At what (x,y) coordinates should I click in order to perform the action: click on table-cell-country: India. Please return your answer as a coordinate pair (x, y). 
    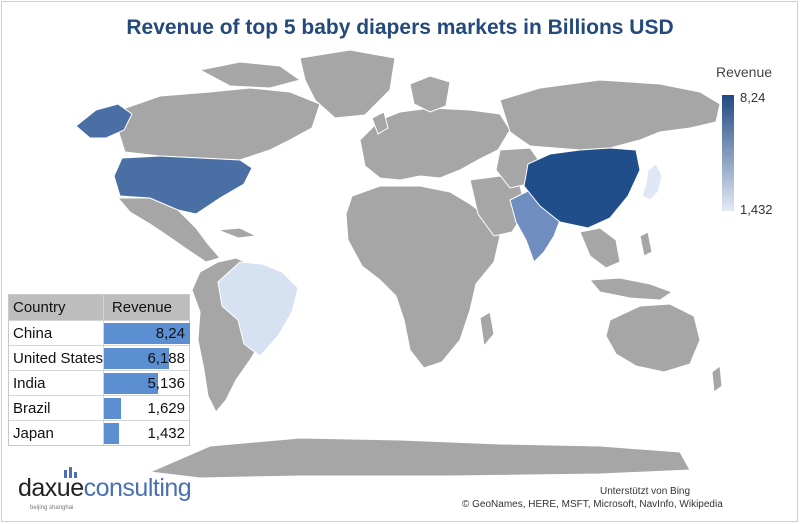
    Looking at the image, I should click on (56, 383).